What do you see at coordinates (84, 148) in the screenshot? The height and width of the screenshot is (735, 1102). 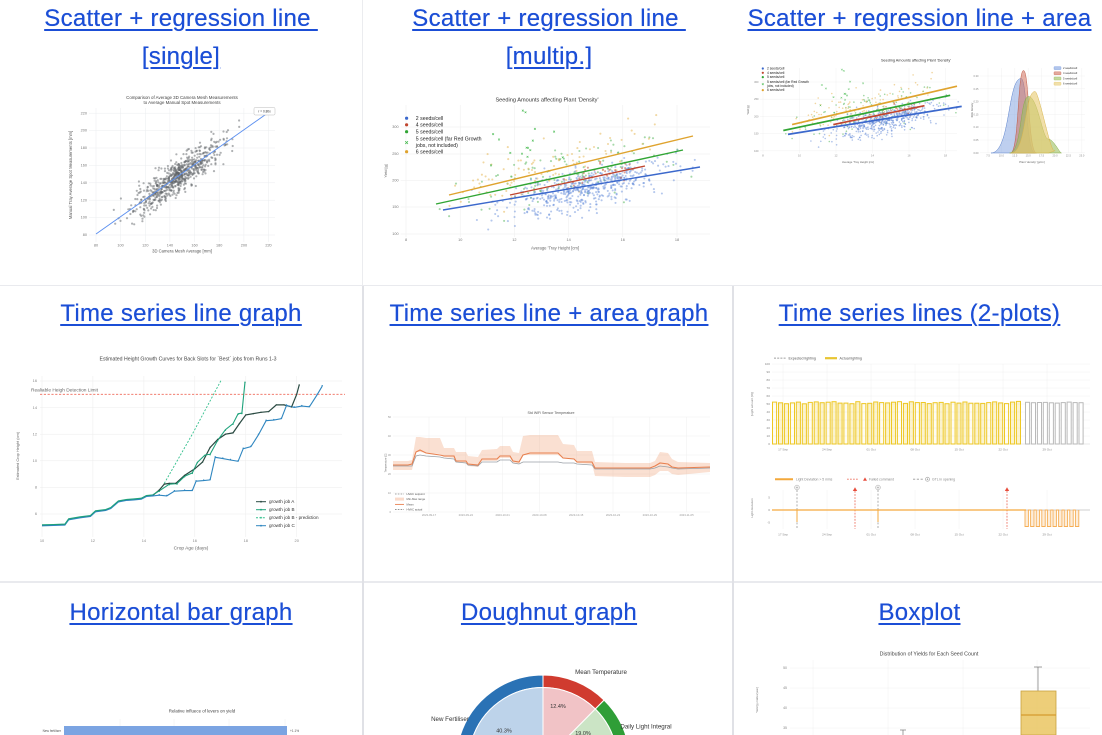 I see `svg-text: 180` at bounding box center [84, 148].